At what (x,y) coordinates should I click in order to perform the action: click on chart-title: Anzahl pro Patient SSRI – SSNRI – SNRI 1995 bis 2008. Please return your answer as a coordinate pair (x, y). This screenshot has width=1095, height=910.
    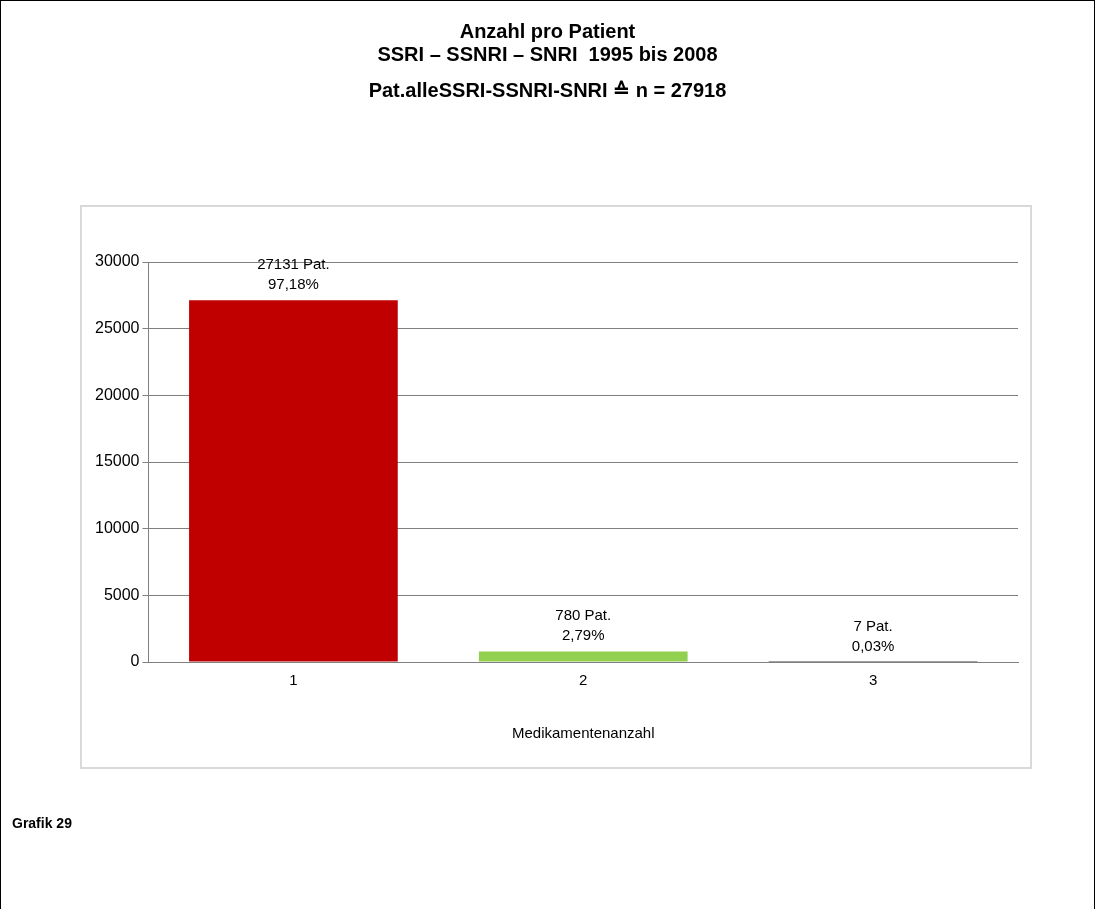
    Looking at the image, I should click on (547, 43).